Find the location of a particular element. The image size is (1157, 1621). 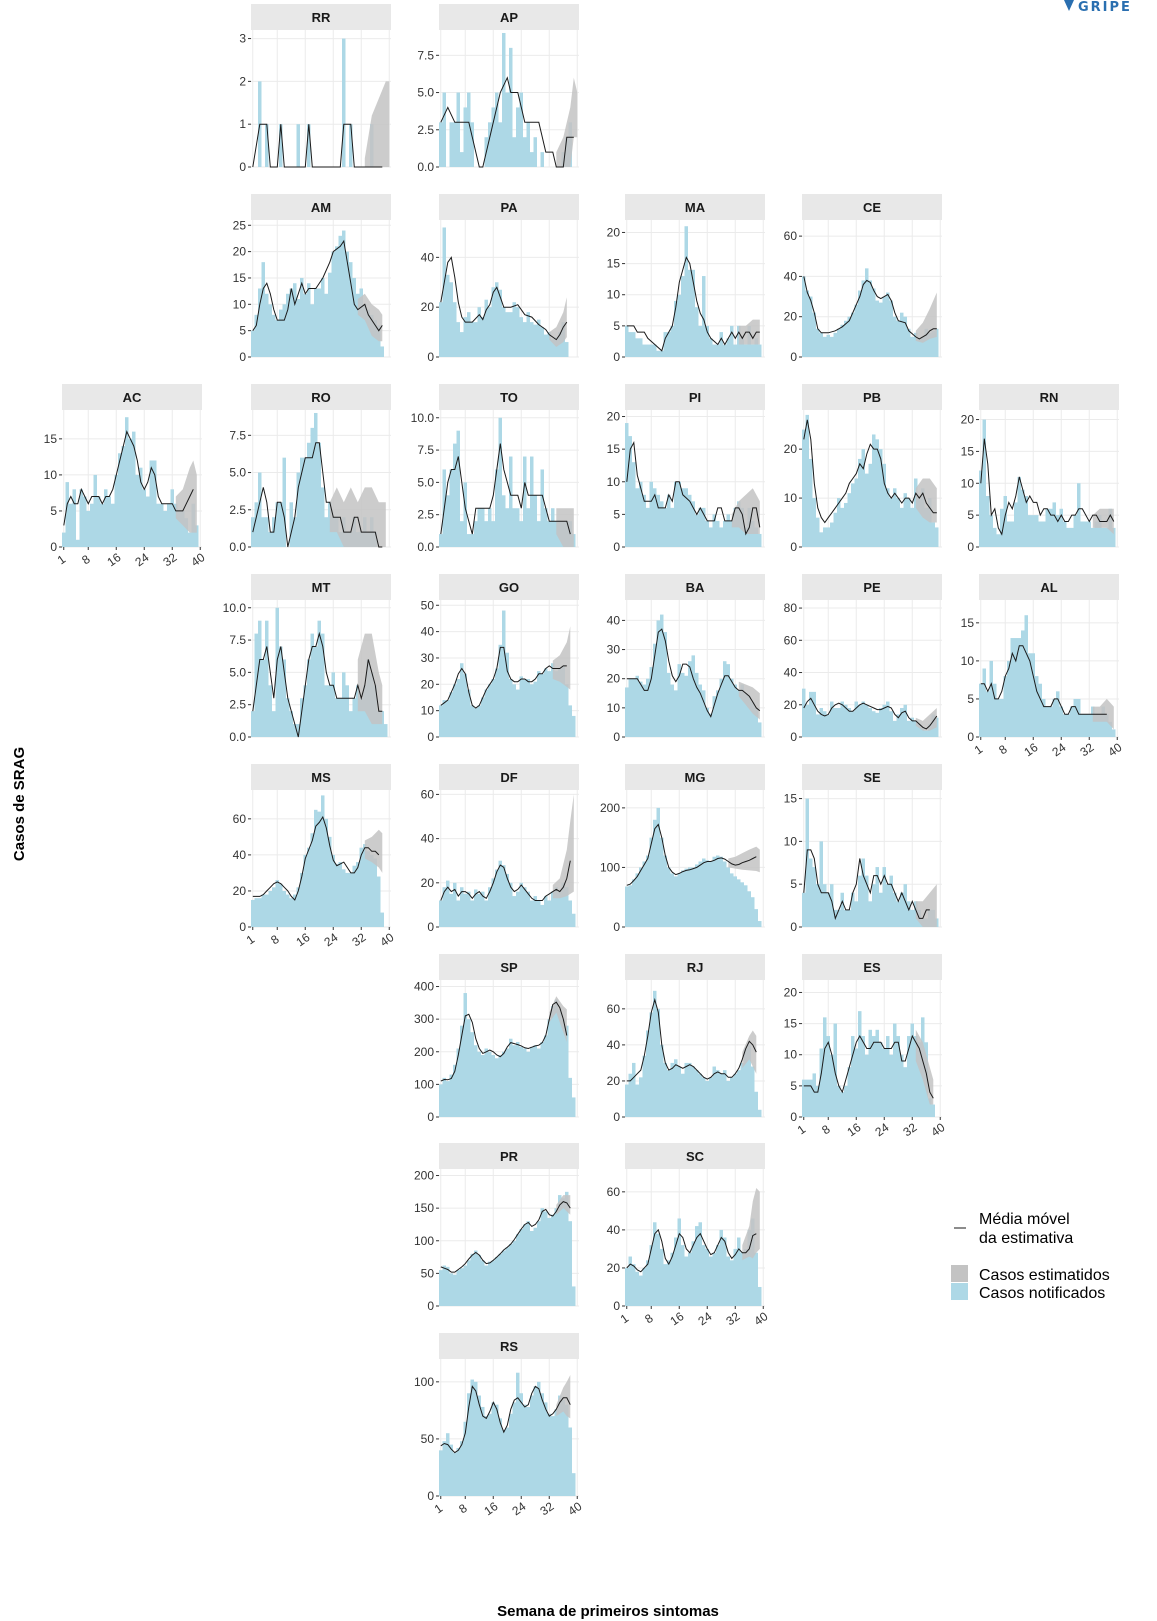

x-tick-label: 40 is located at coordinates (760, 1318).